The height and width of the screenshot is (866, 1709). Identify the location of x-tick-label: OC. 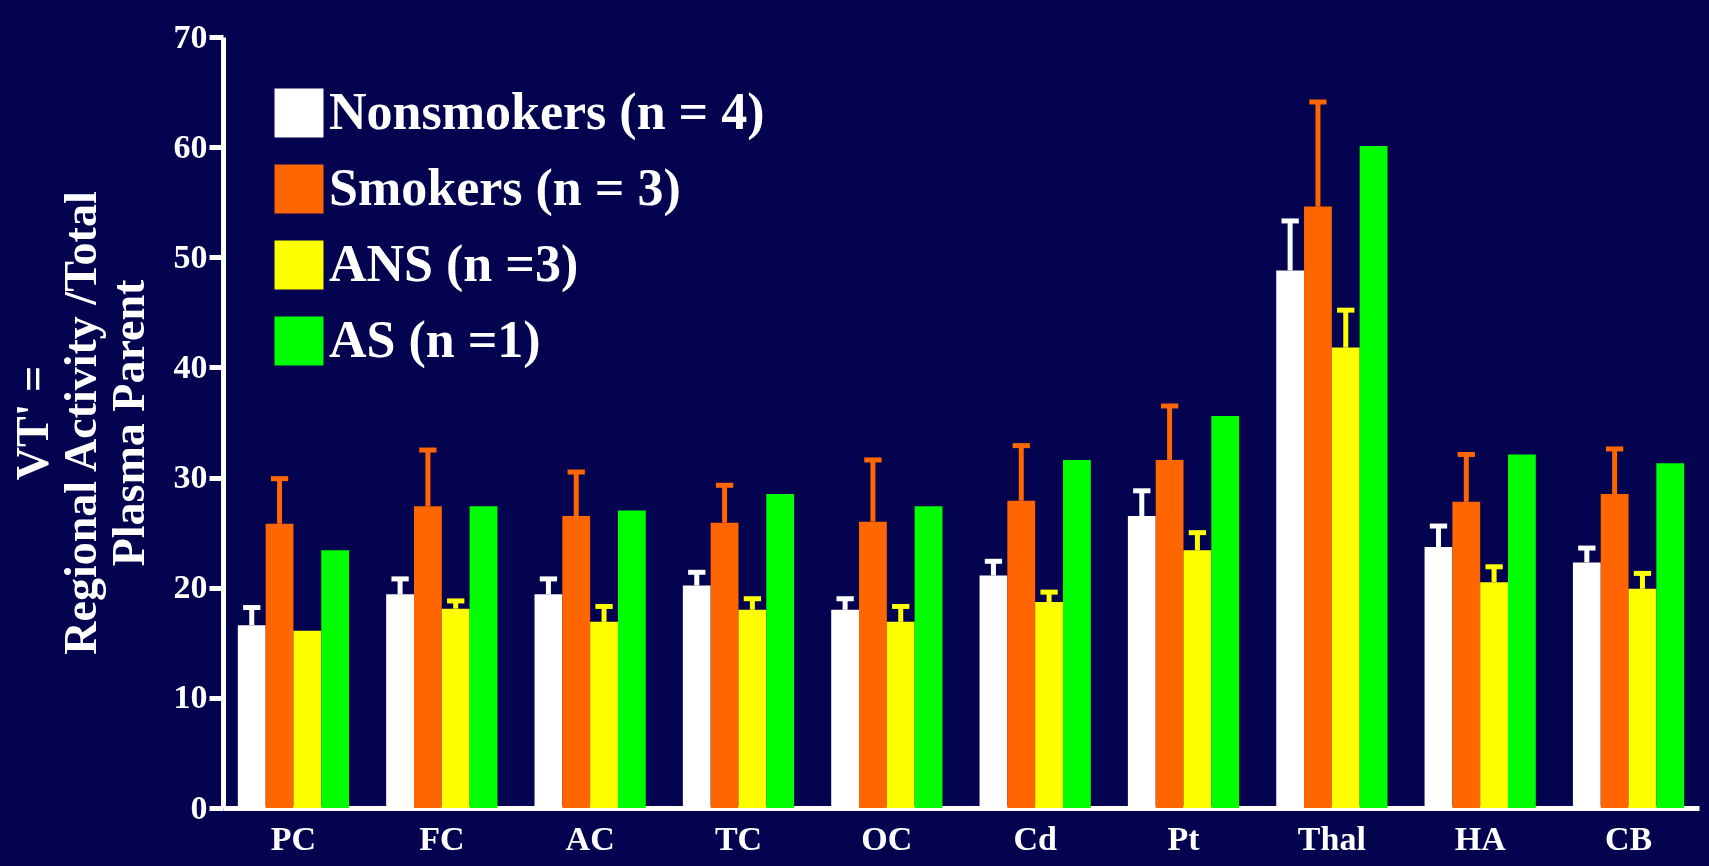
(887, 838).